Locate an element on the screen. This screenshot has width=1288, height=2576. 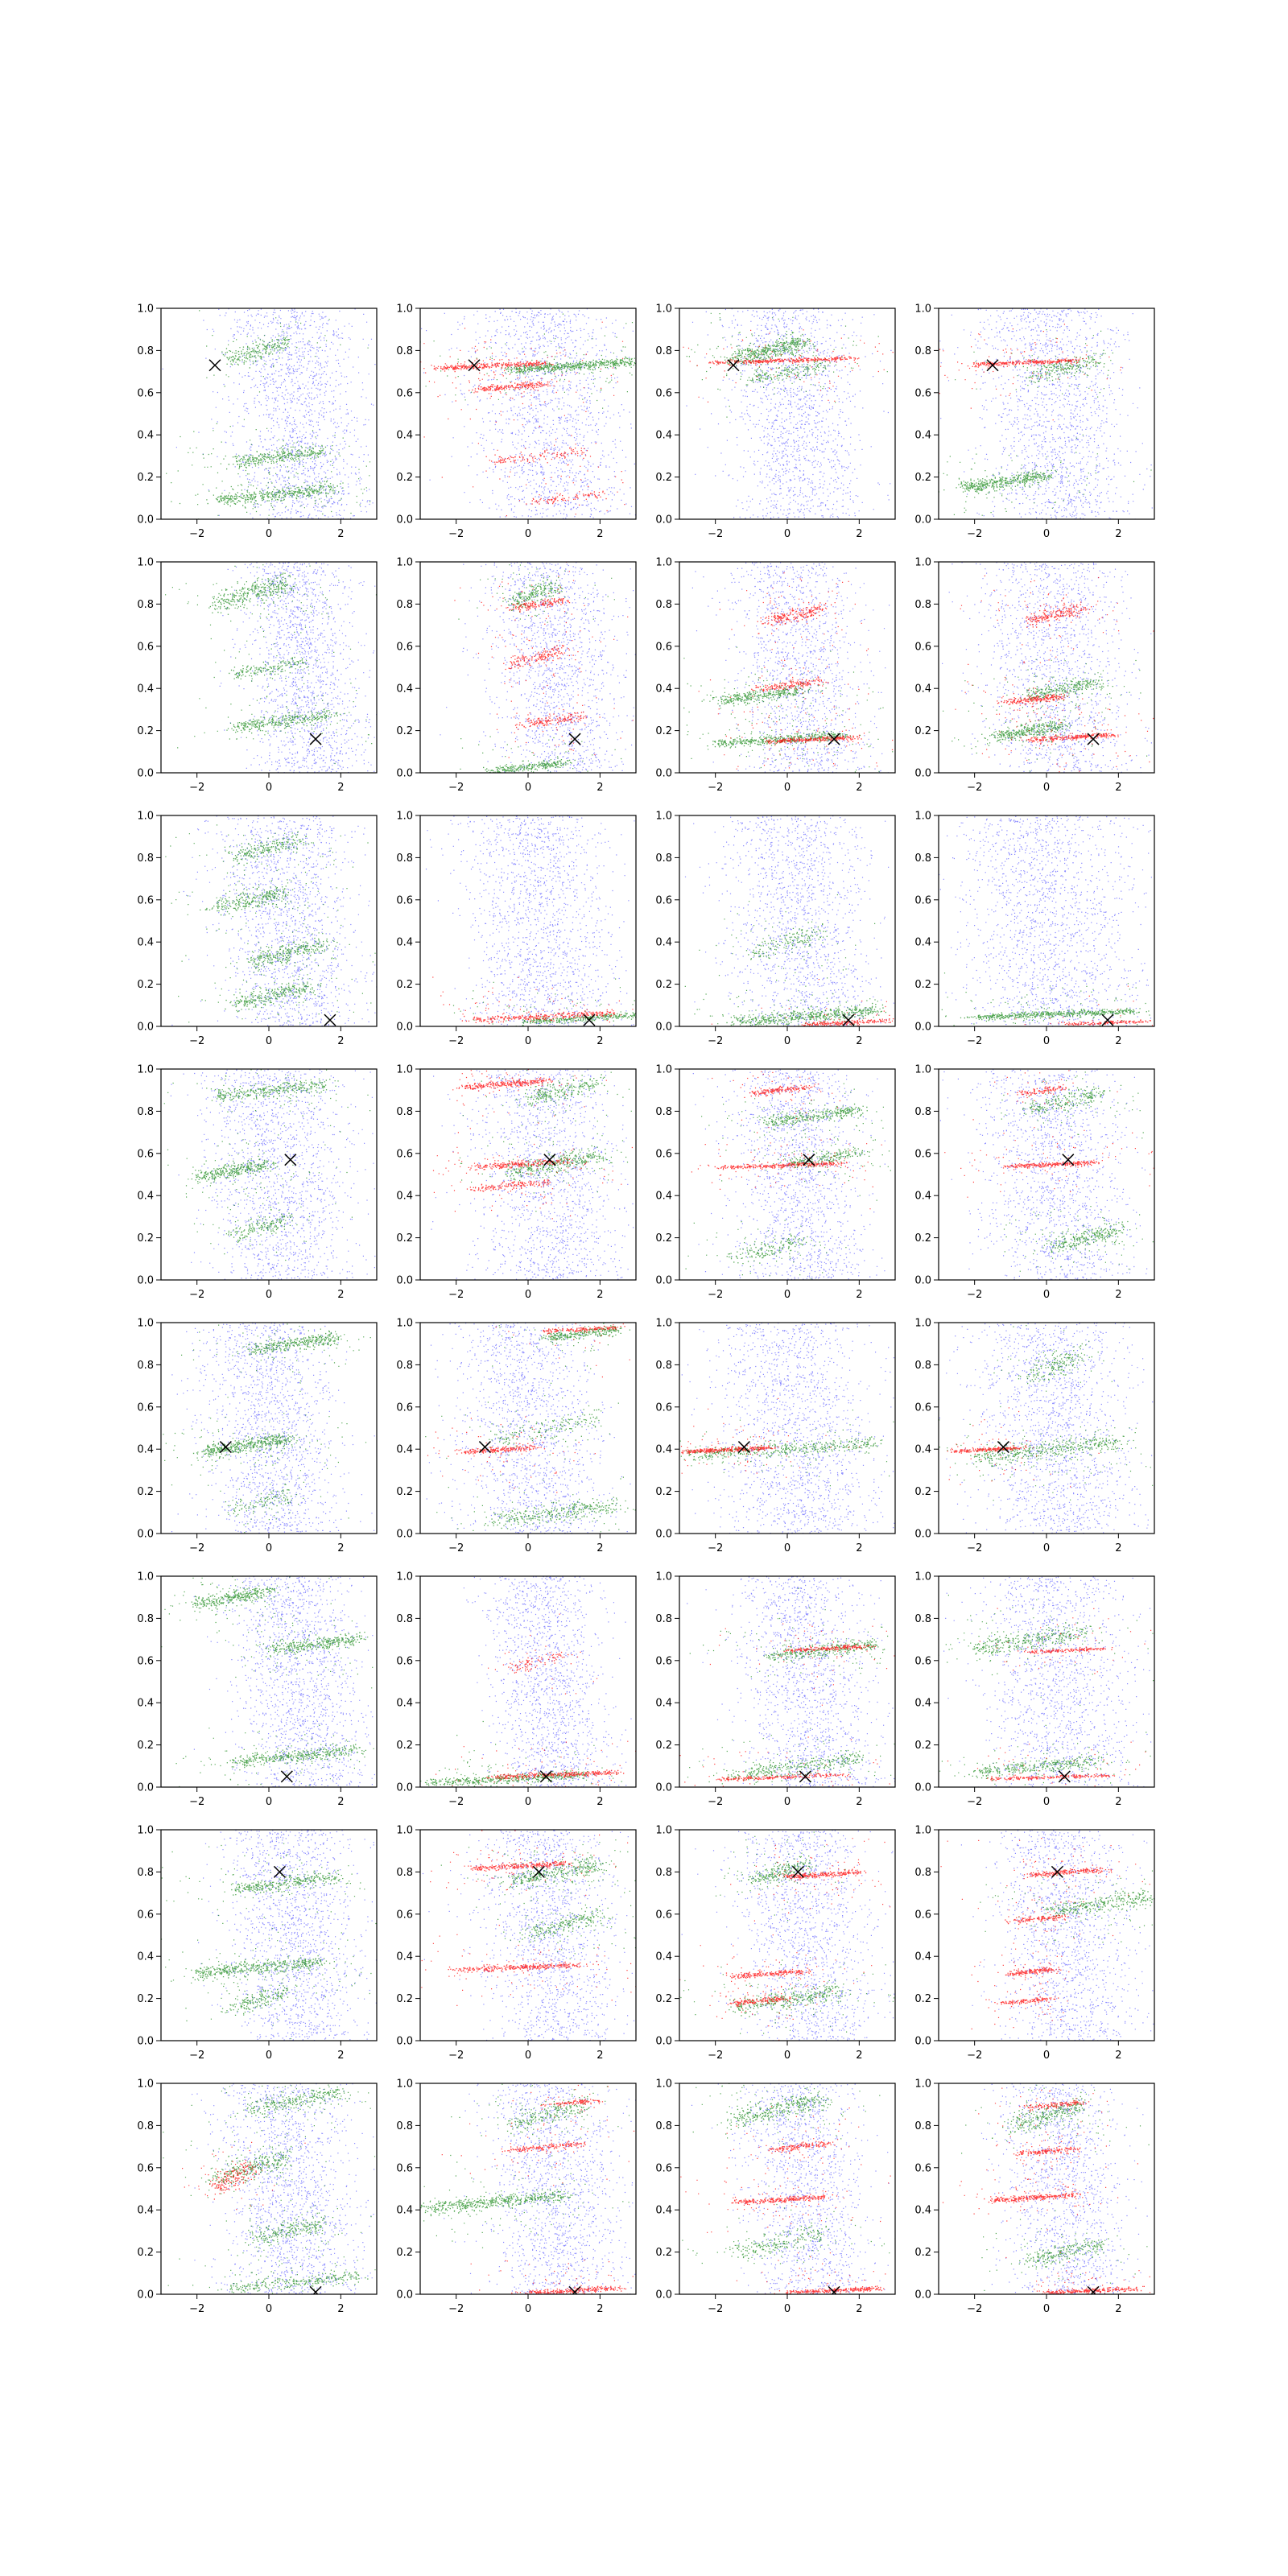
subplot-r4-c4: −2 0 20.00.20.40.60.81.0 is located at coordinates (1049, 1180).